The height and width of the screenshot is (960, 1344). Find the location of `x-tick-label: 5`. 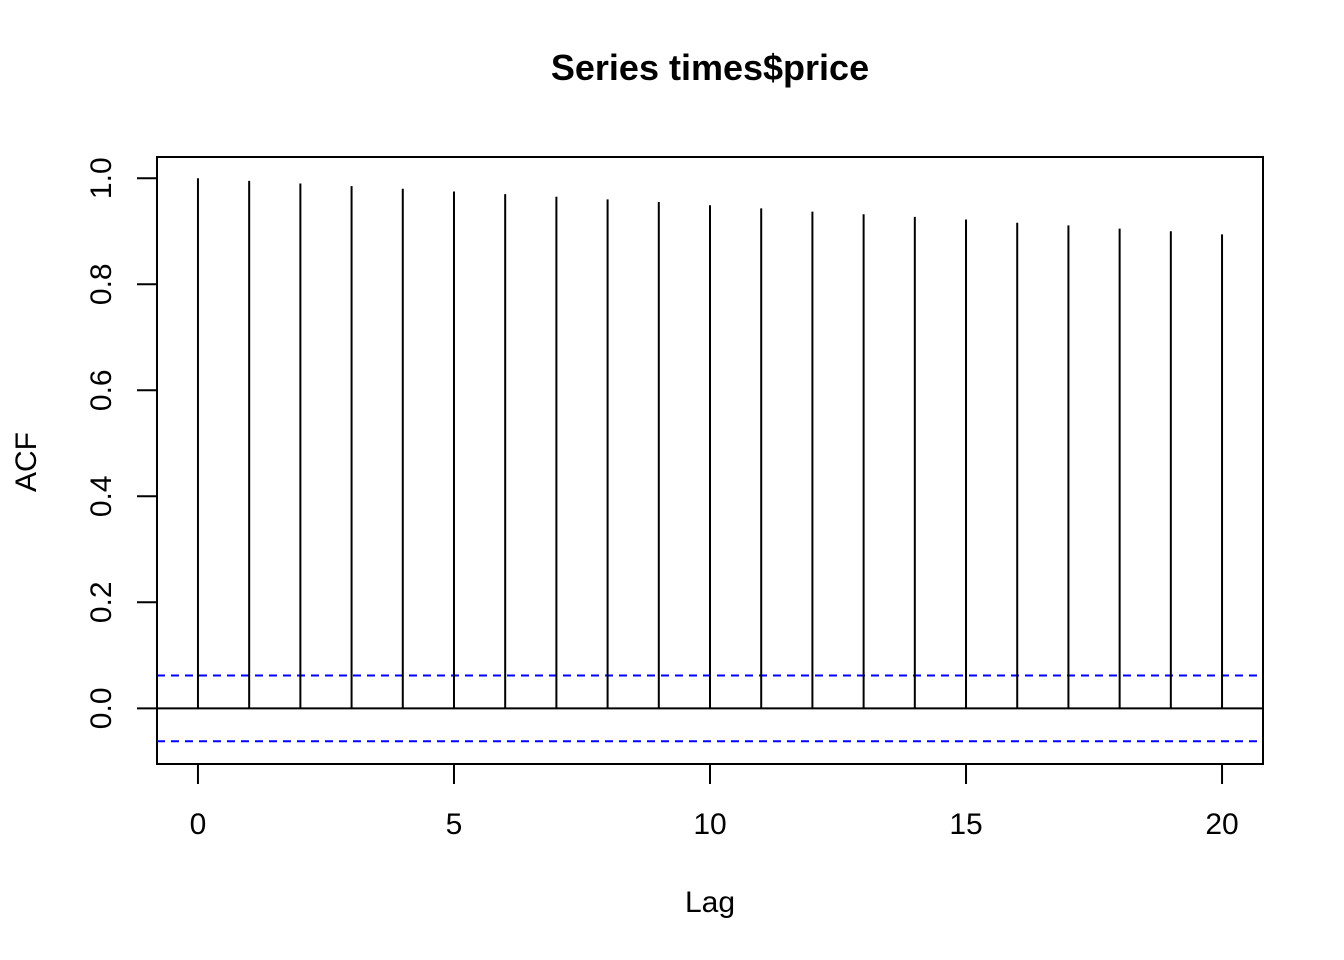

x-tick-label: 5 is located at coordinates (454, 824).